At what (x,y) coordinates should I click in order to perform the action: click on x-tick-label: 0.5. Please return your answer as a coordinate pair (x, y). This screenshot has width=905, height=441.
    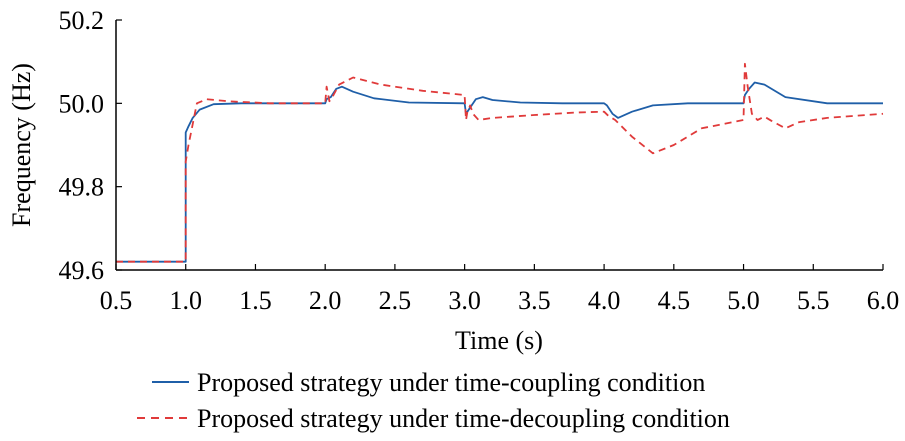
    Looking at the image, I should click on (116, 300).